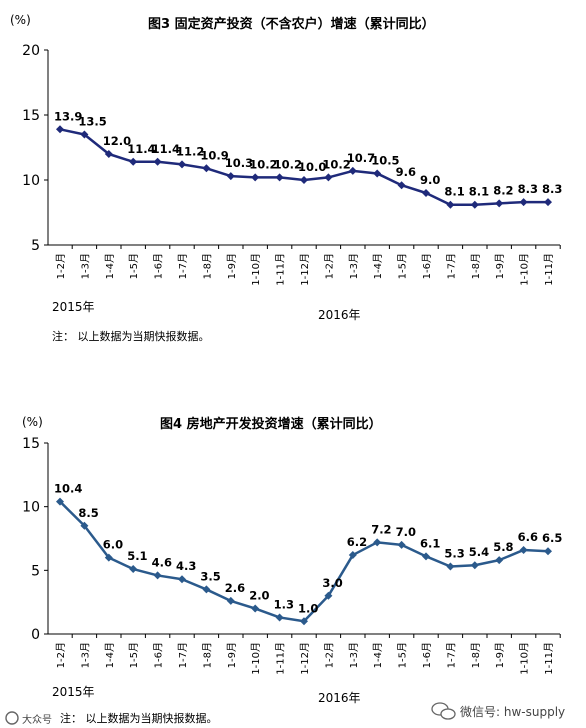 Image resolution: width=586 pixels, height=728 pixels. What do you see at coordinates (332, 583) in the screenshot?
I see `data-label: 3.0` at bounding box center [332, 583].